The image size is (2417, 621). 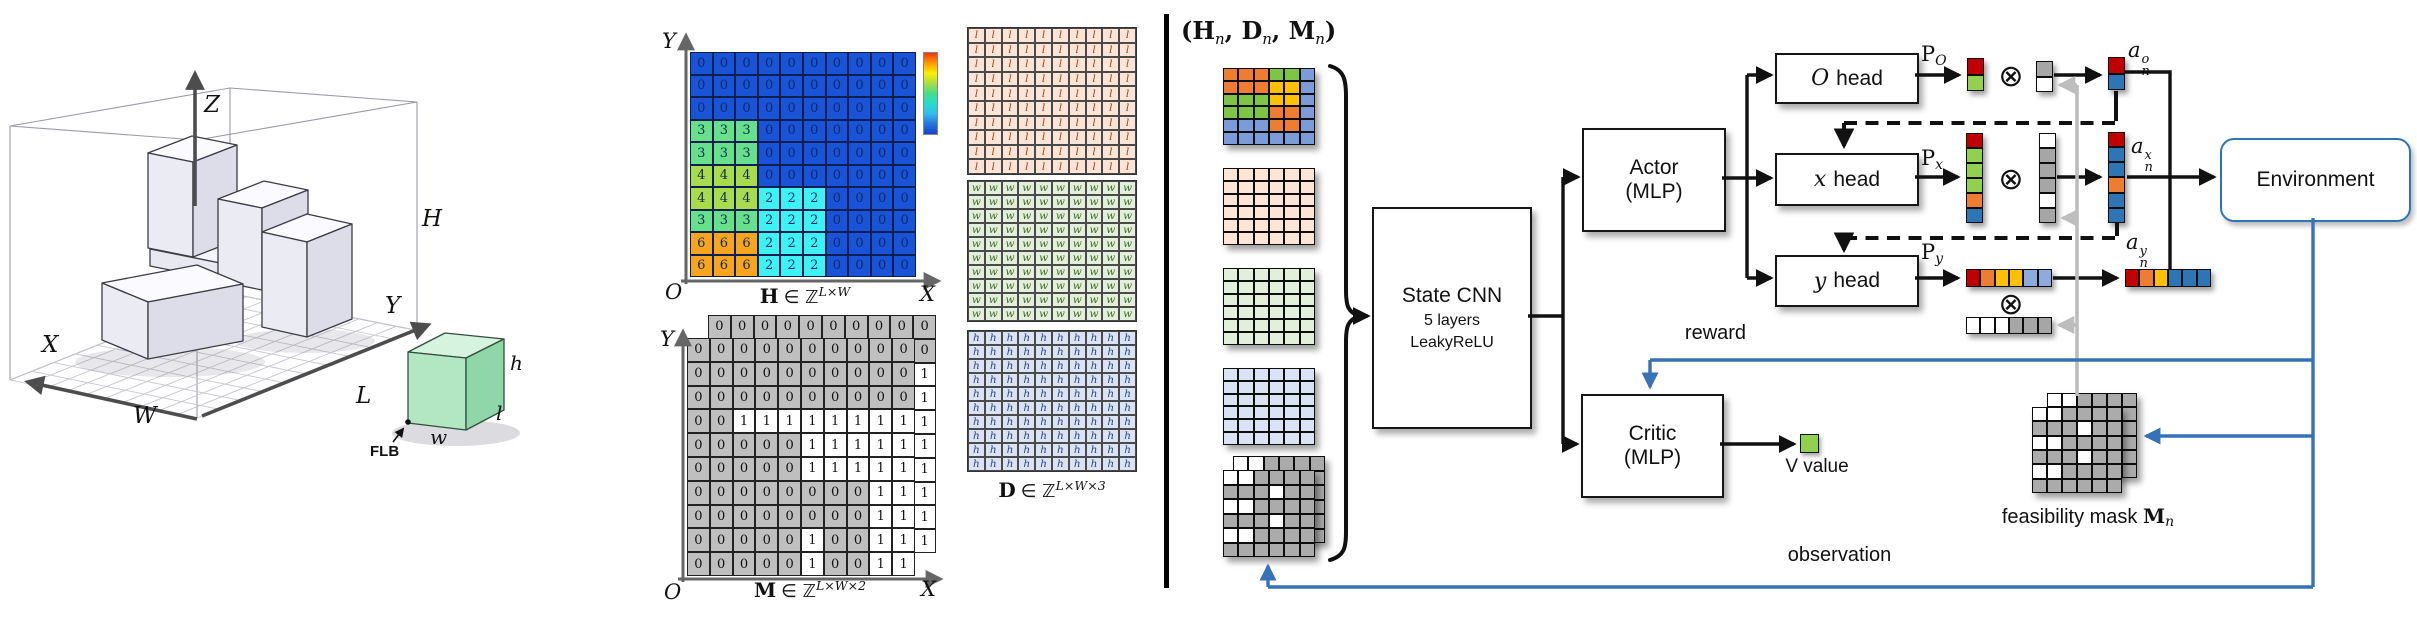 What do you see at coordinates (2315, 180) in the screenshot?
I see `environment-box: Environment` at bounding box center [2315, 180].